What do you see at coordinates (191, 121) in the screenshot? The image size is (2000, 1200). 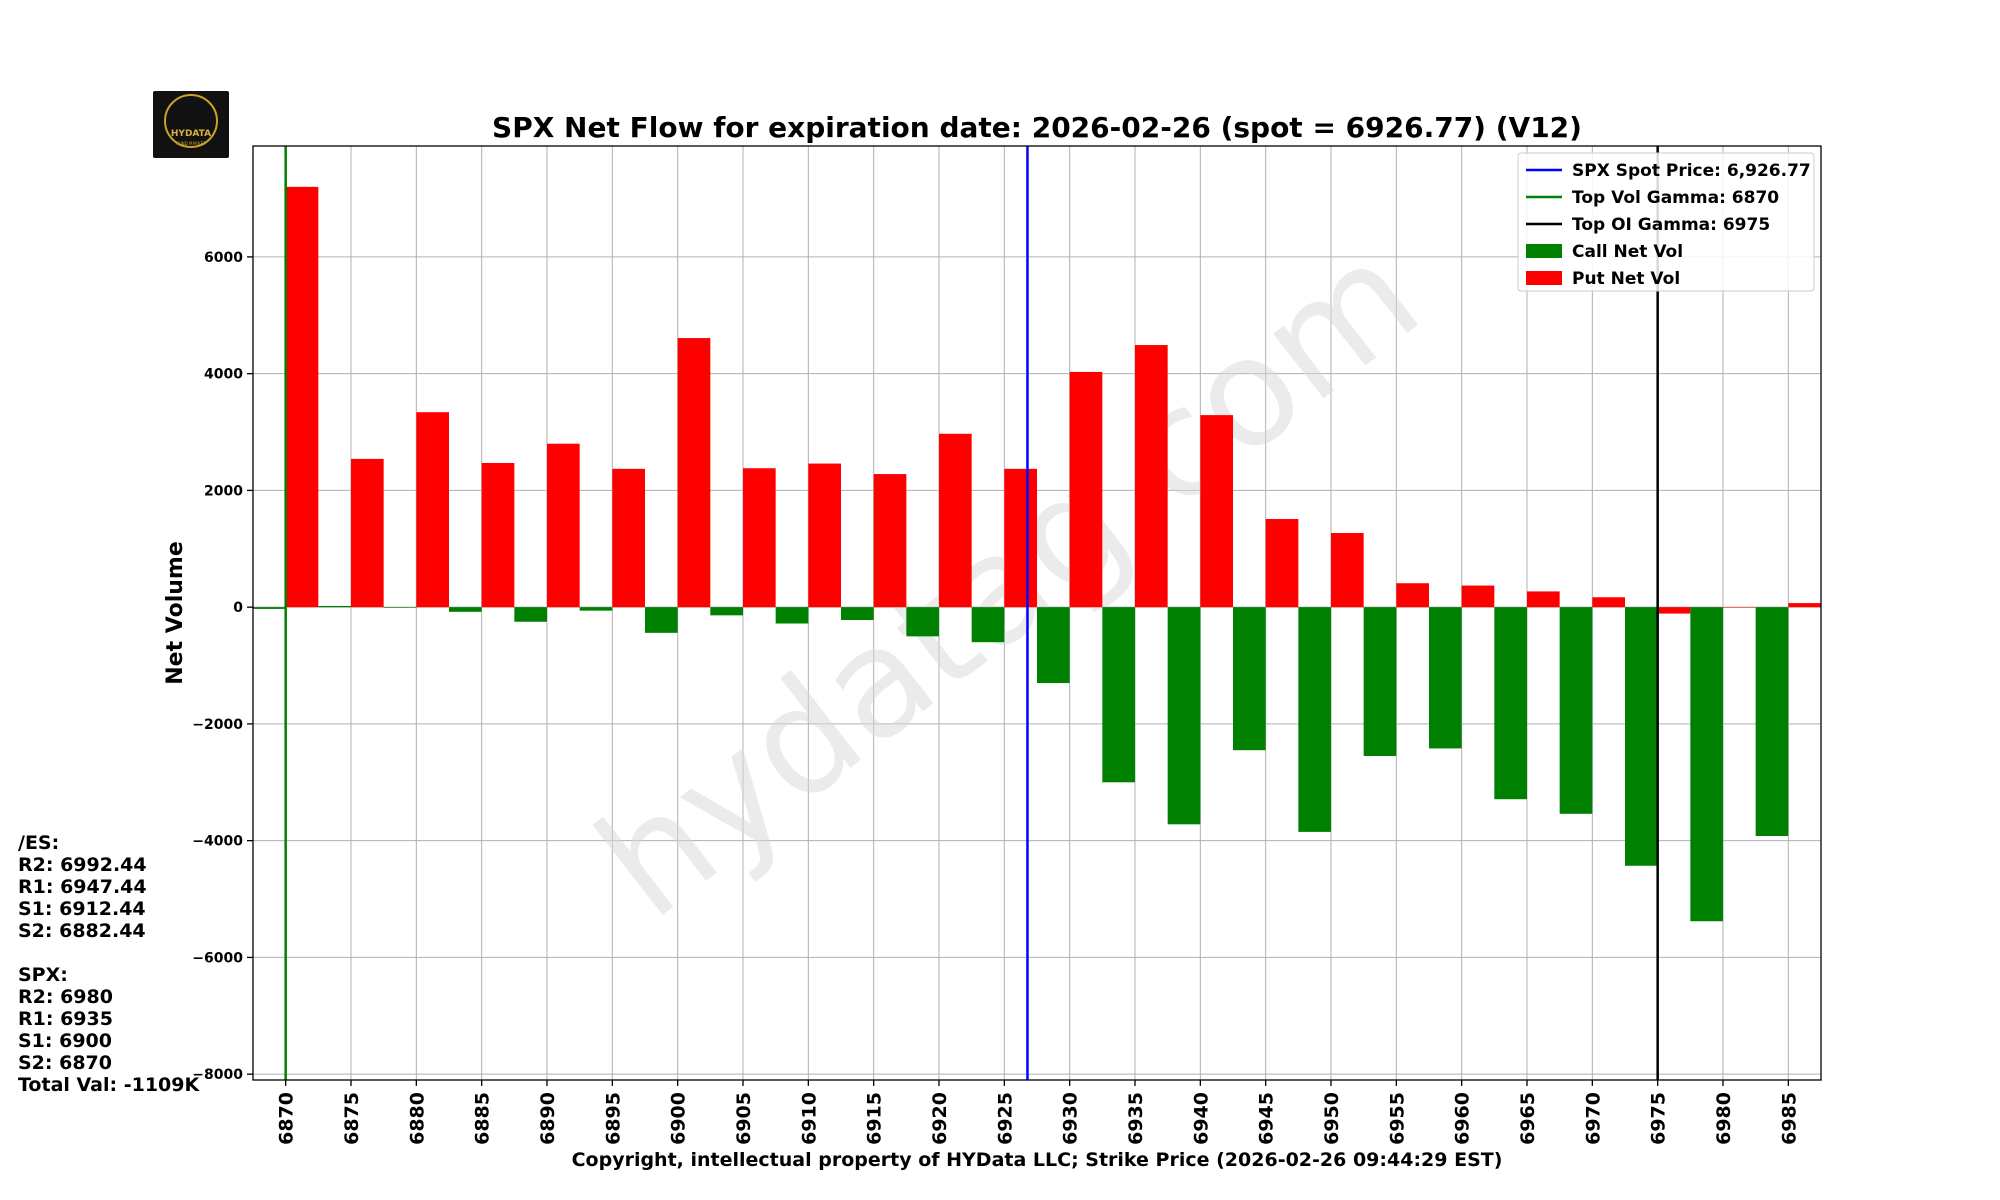 I see `logo-ring-icon` at bounding box center [191, 121].